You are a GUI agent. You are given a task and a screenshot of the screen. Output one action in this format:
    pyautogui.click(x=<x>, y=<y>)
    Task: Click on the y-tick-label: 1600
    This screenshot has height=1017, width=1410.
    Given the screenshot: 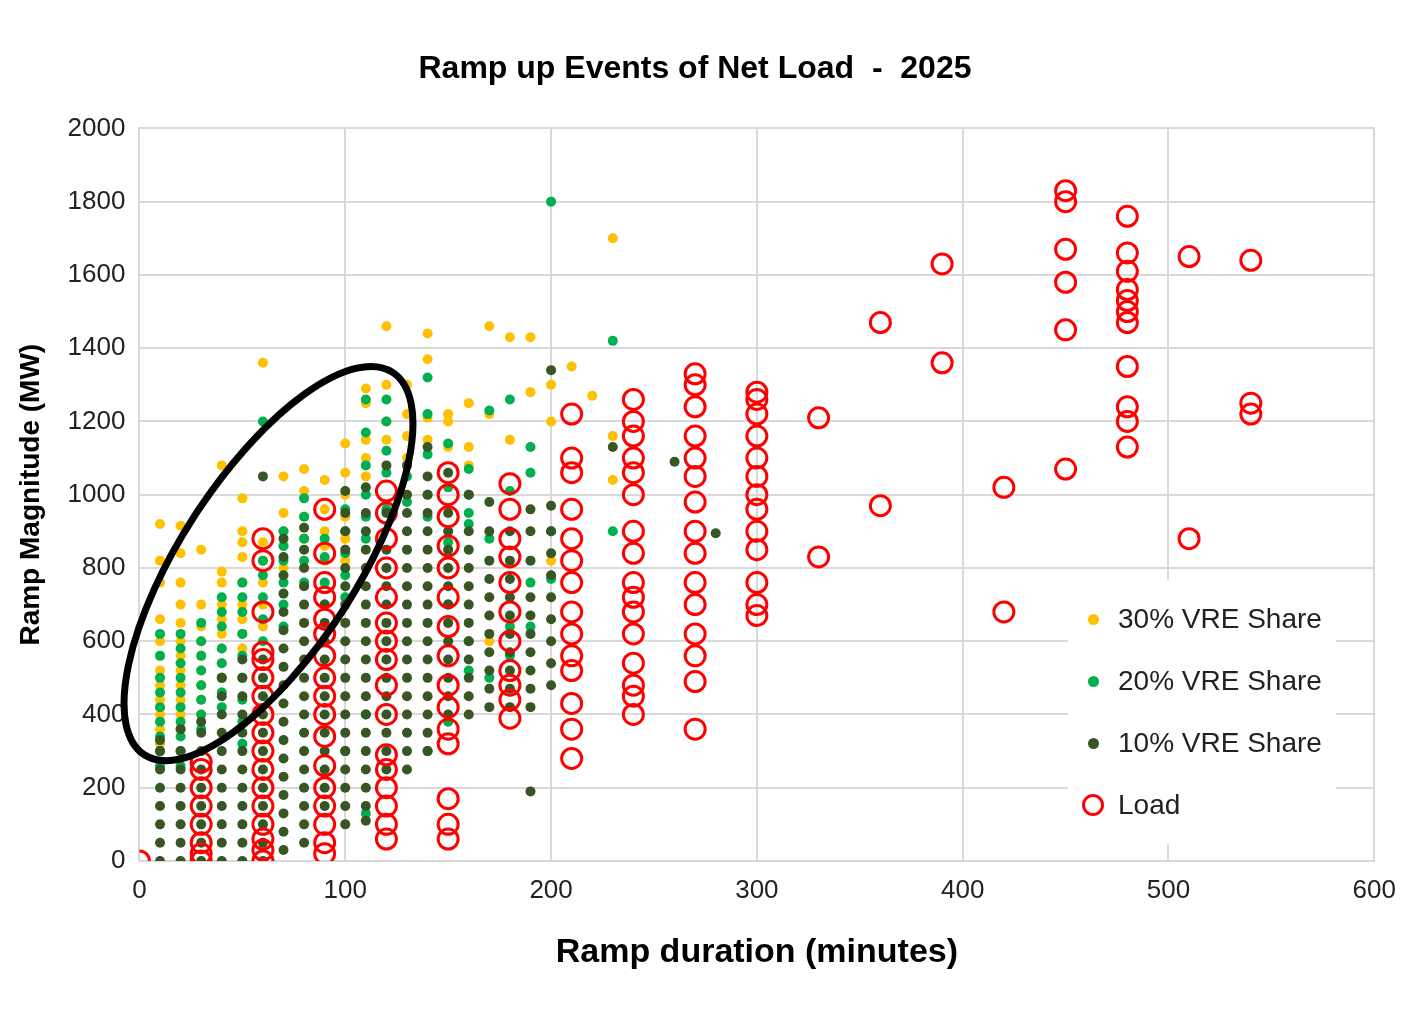 What is the action you would take?
    pyautogui.click(x=96, y=273)
    